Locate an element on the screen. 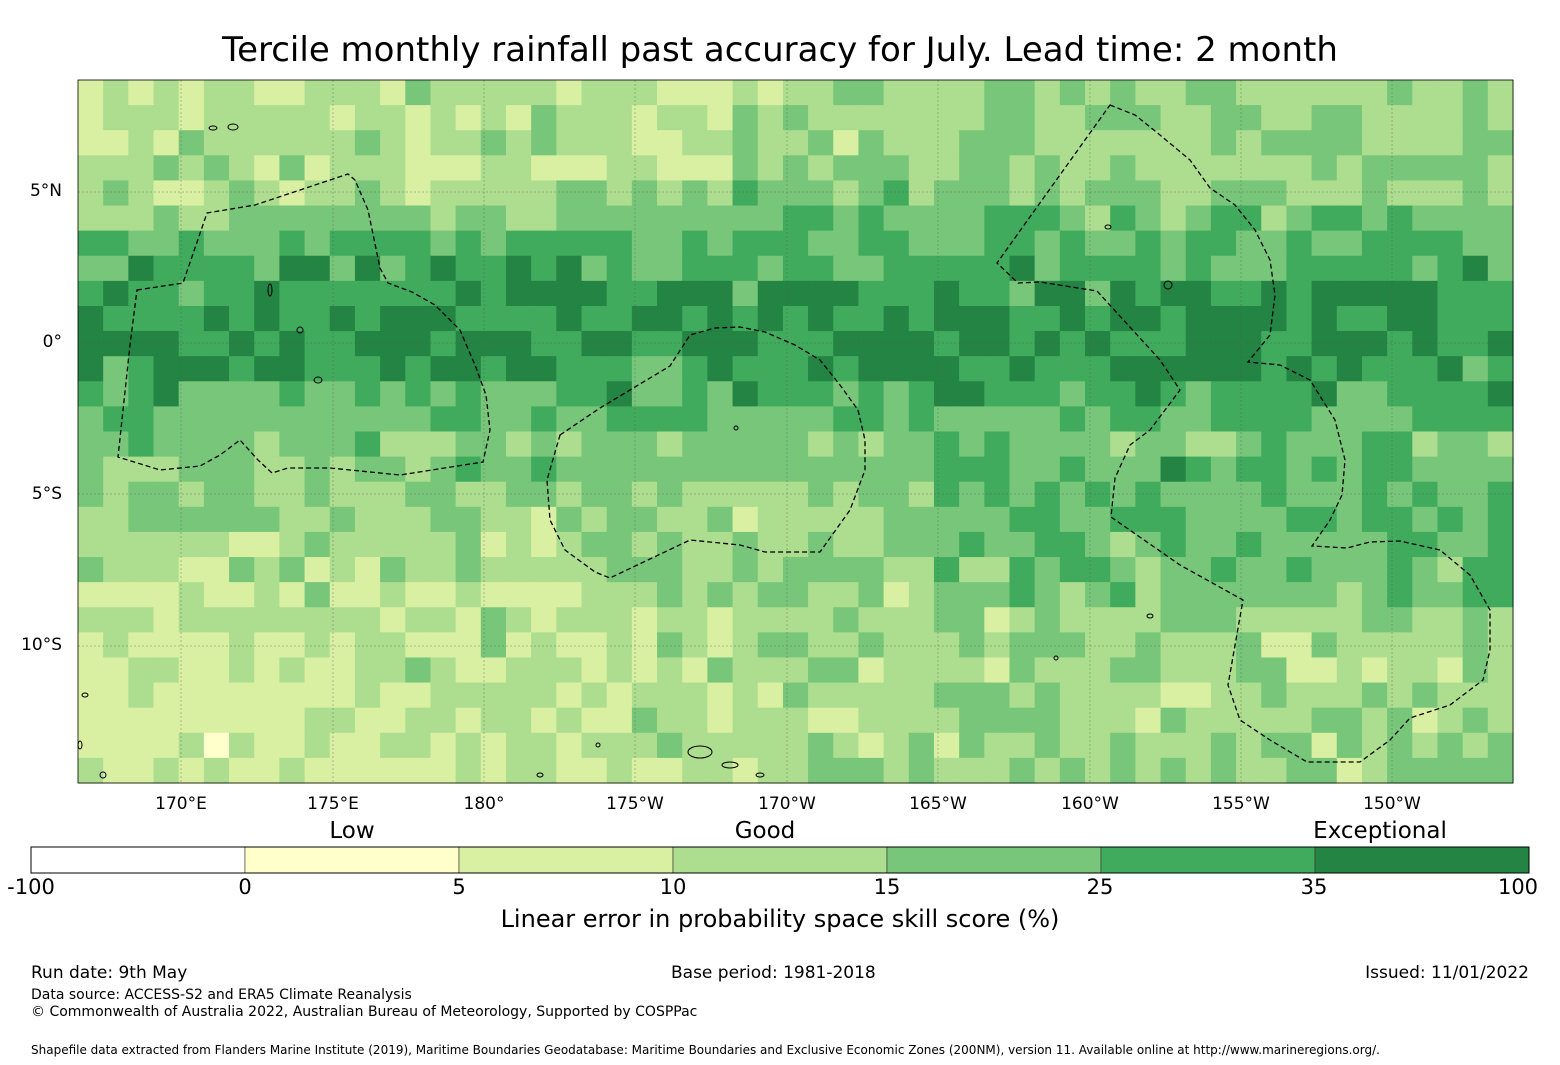 This screenshot has height=1065, width=1560. category-low: Low is located at coordinates (352, 831).